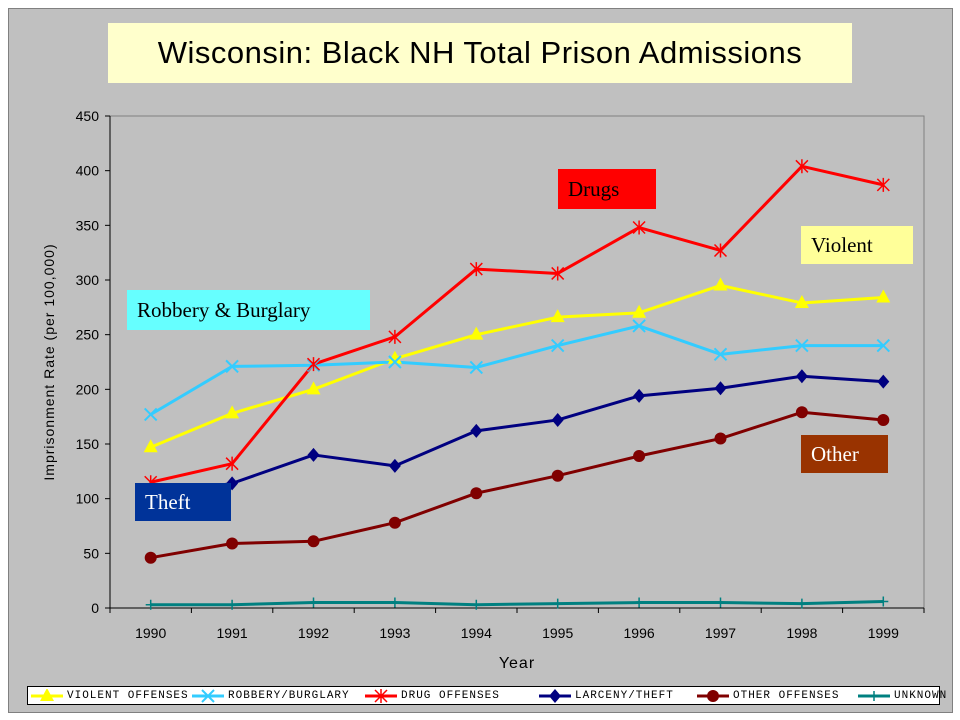 The width and height of the screenshot is (960, 720). What do you see at coordinates (394, 633) in the screenshot?
I see `x-tick-label: 1993` at bounding box center [394, 633].